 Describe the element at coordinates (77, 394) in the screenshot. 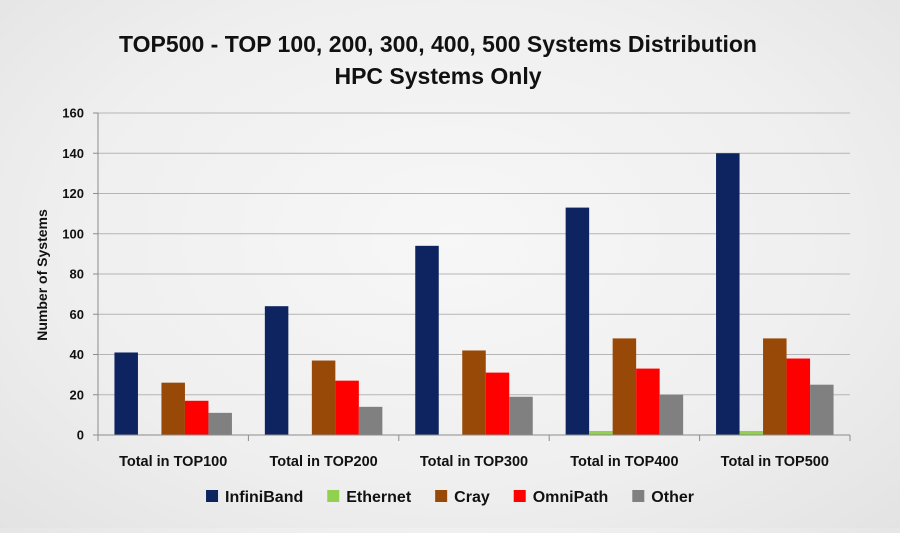

I see `y-tick-label: 20` at that location.